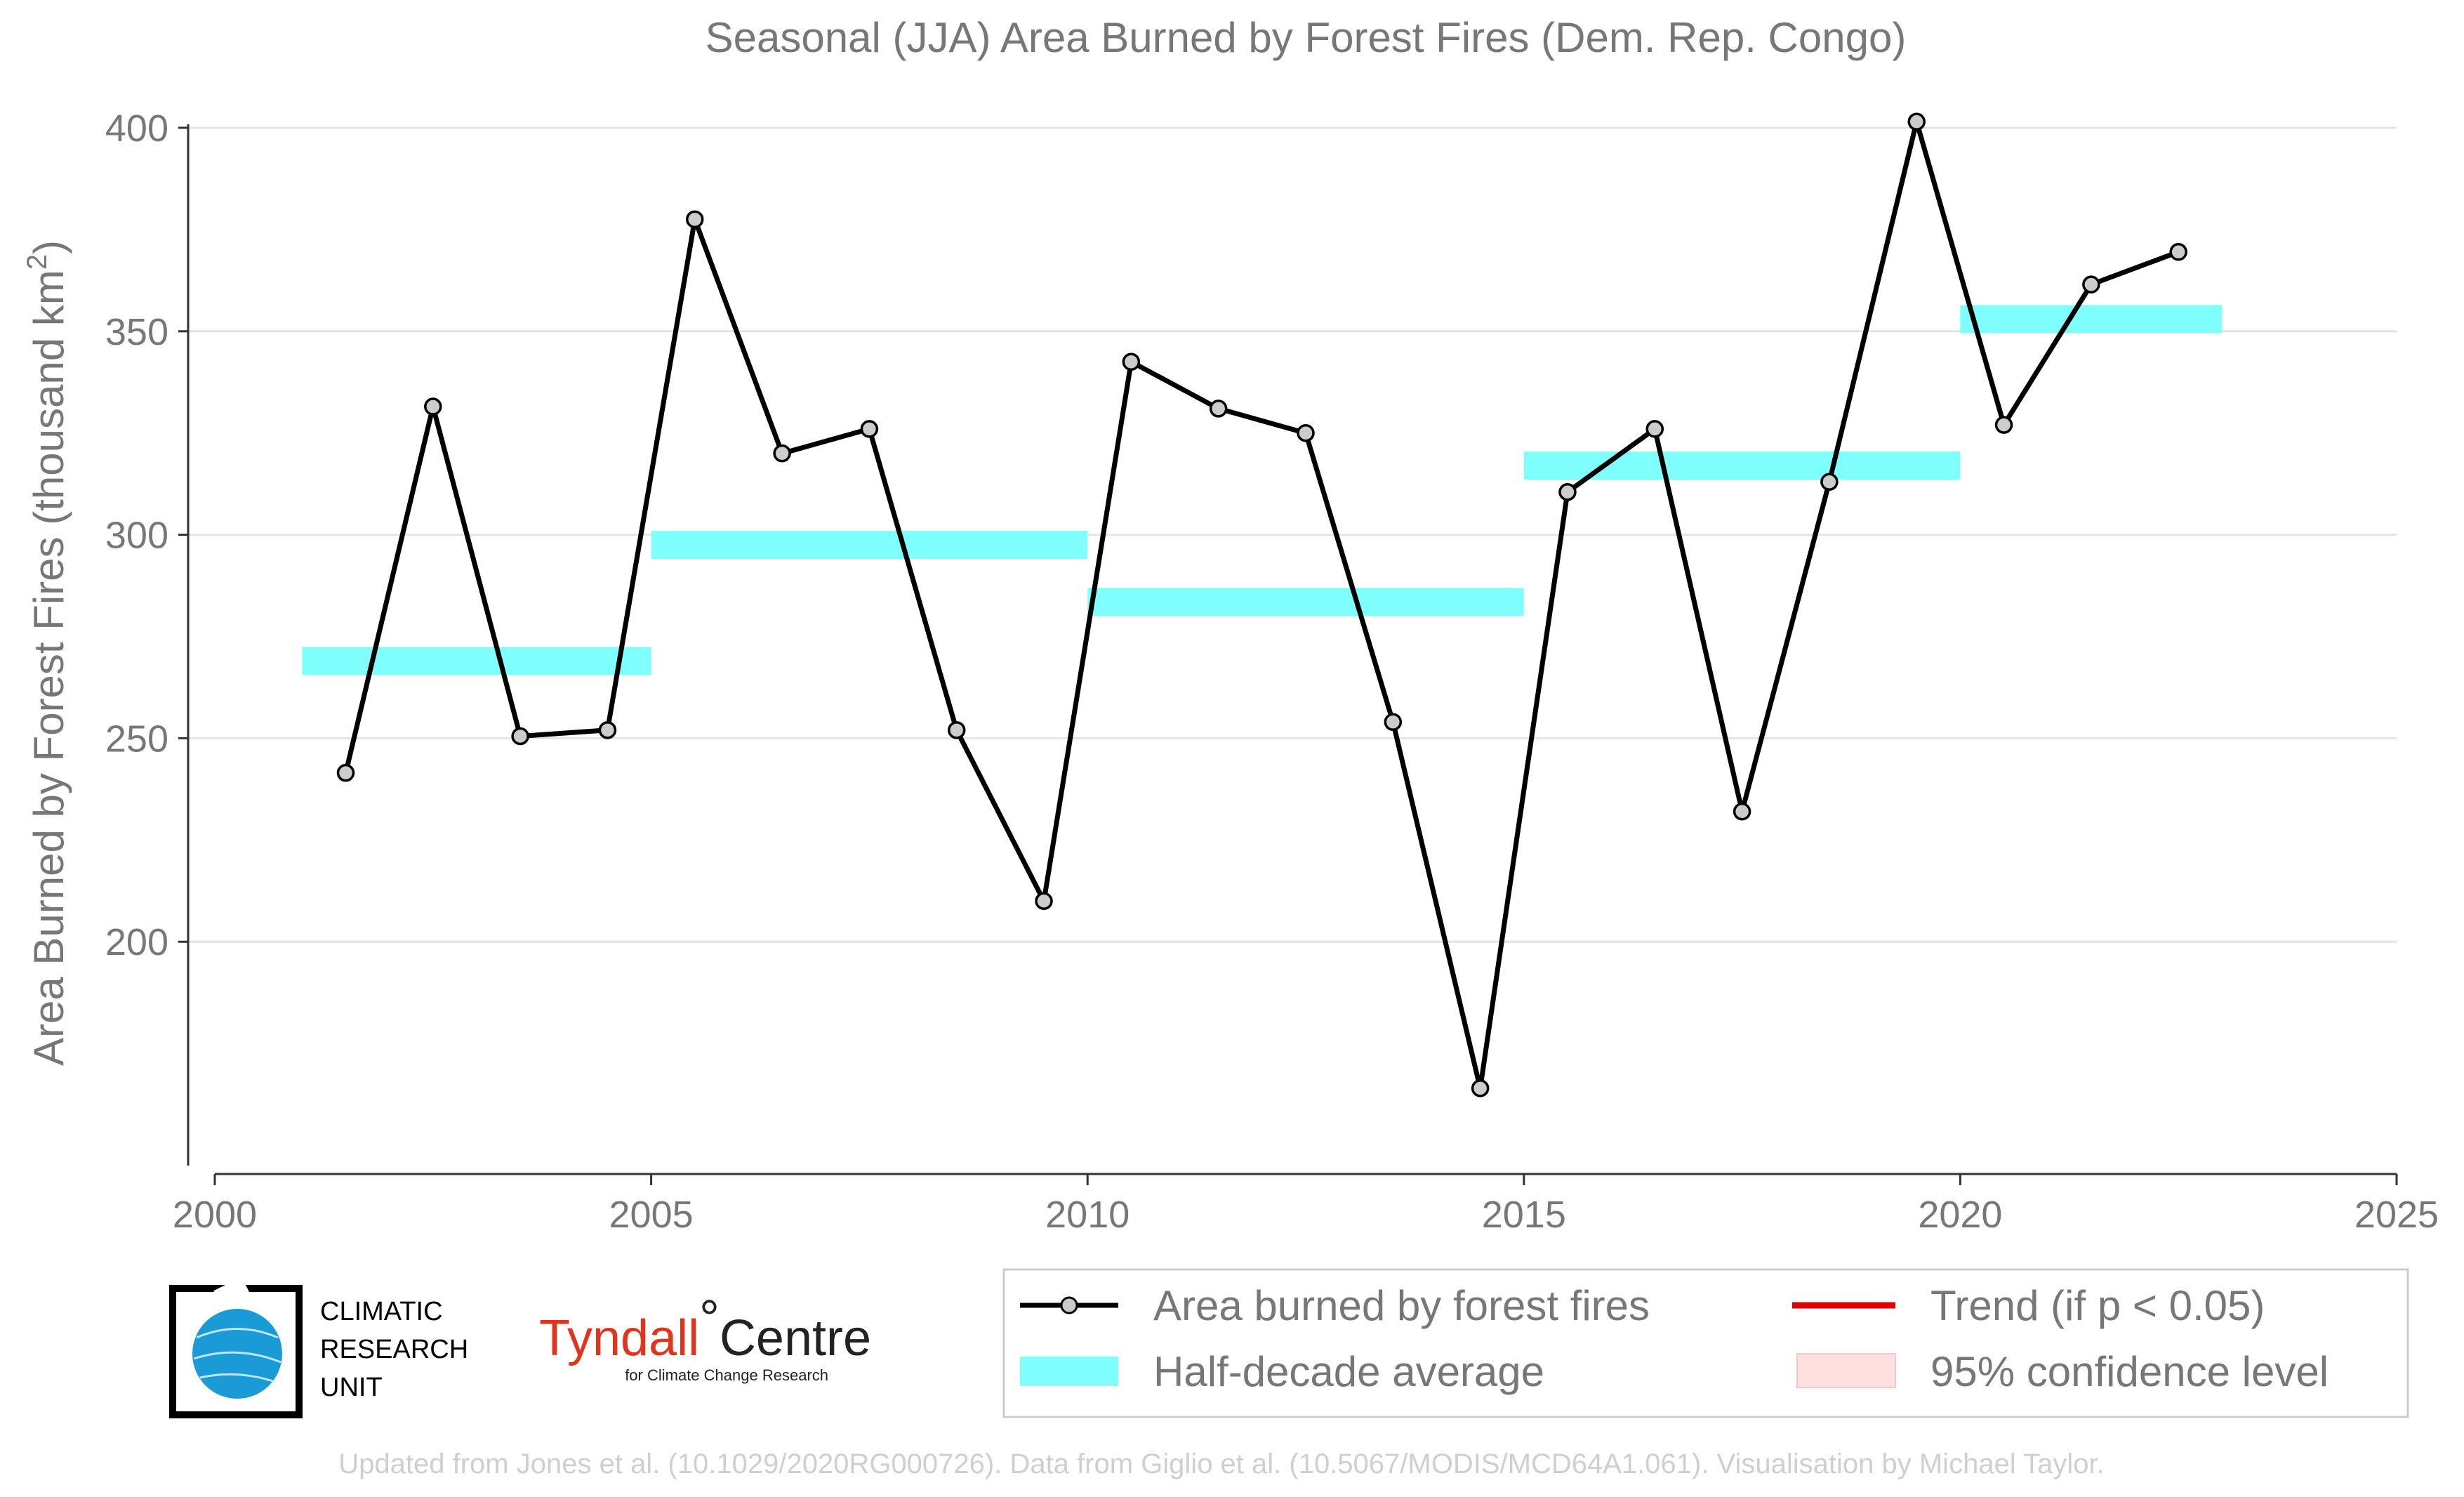 The height and width of the screenshot is (1497, 2464). I want to click on x-tick-label: 2025, so click(2397, 1215).